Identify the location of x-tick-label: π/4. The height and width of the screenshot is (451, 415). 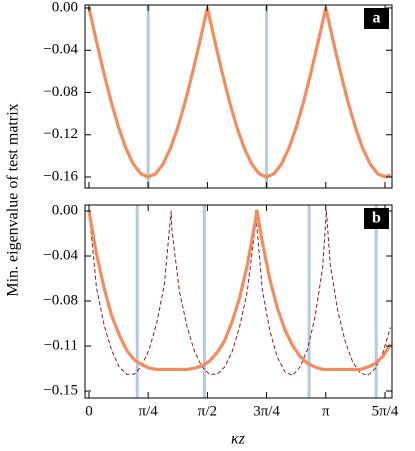
(149, 411).